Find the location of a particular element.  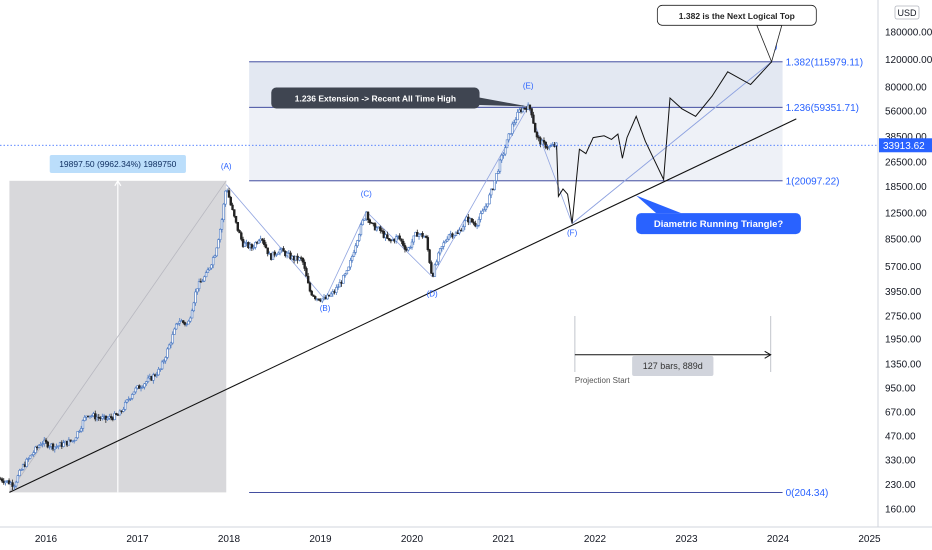

y-tick-label: 950.00 is located at coordinates (900, 389).